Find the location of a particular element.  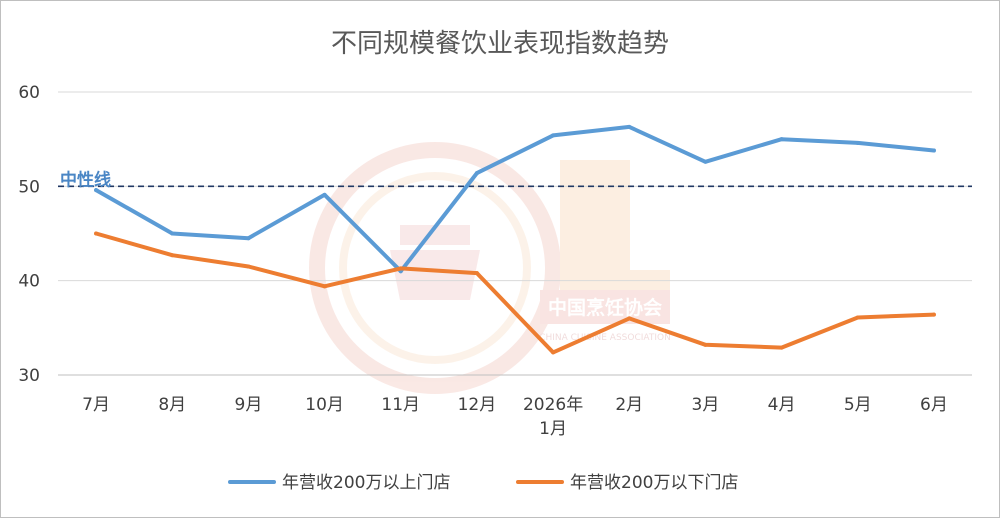

x-tick-label: 11月 is located at coordinates (400, 405).